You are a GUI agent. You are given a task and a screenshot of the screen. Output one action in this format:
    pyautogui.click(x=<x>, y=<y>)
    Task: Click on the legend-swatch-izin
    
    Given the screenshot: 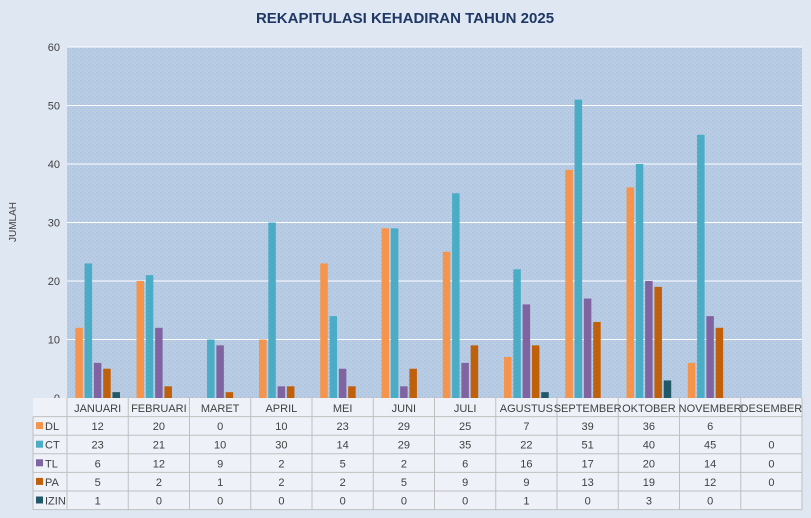 What is the action you would take?
    pyautogui.click(x=39, y=500)
    